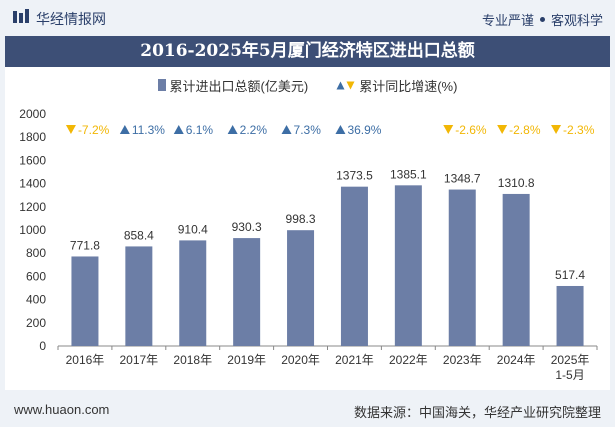 The height and width of the screenshot is (427, 615). I want to click on legend: 累计进出口总额(亿美元) 累计同比增速(%), so click(307, 85).